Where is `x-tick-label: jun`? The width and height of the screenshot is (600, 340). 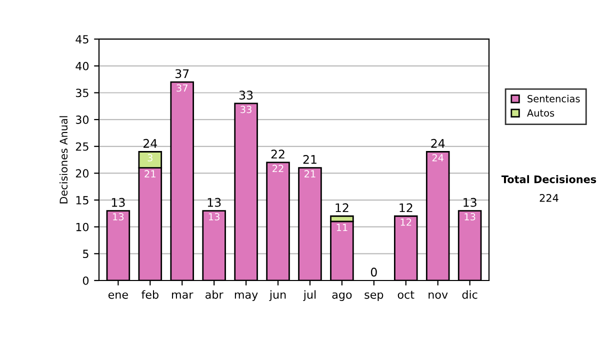 x-tick-label: jun is located at coordinates (277, 295).